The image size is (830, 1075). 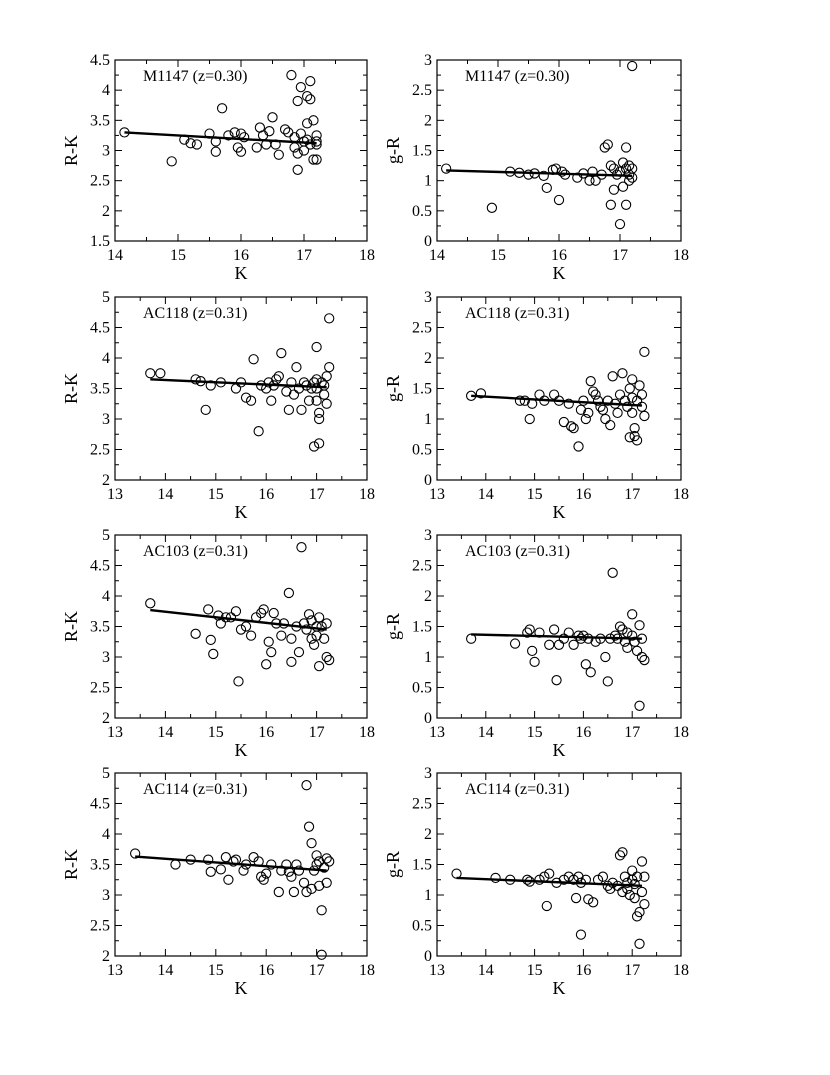 I want to click on panel-annotation: AC114 (z=0.31), so click(x=517, y=789).